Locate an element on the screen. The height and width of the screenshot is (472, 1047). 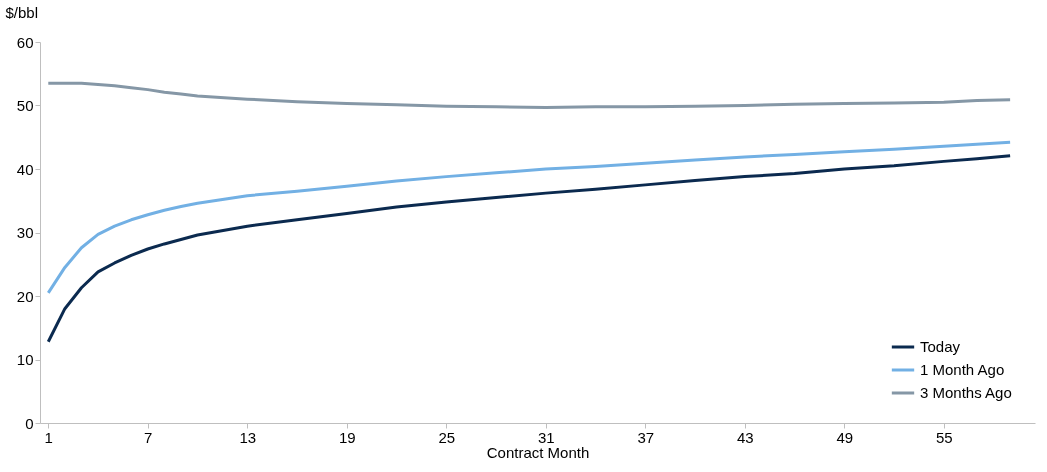
x-tick-label: 49 is located at coordinates (845, 437).